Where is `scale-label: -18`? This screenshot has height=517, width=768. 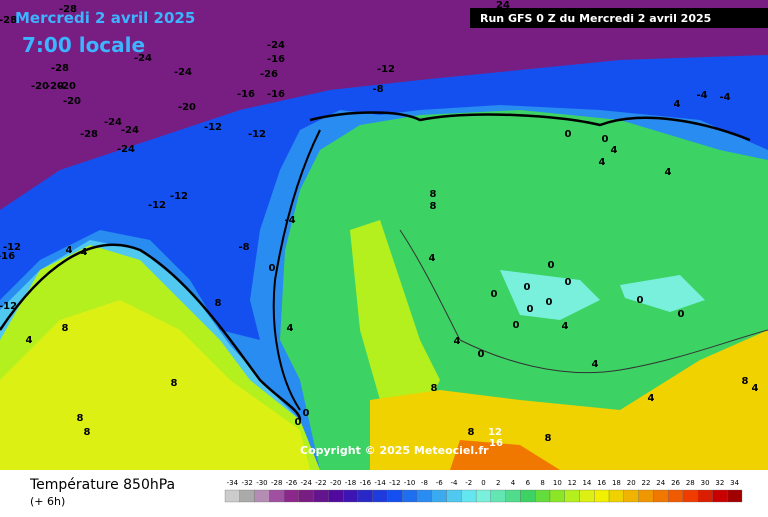
scale-label: -18 is located at coordinates (350, 483).